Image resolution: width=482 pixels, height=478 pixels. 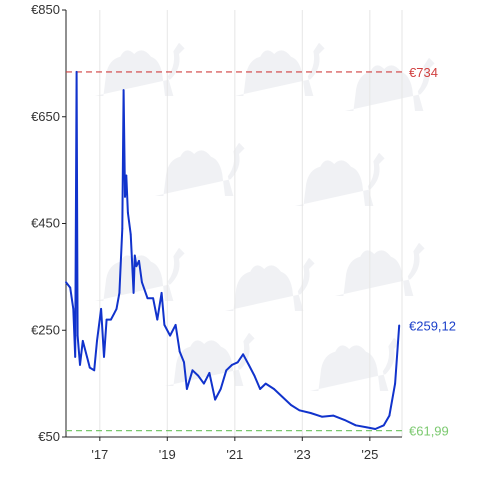 I want to click on reference-line-label: €61,99, so click(x=429, y=431).